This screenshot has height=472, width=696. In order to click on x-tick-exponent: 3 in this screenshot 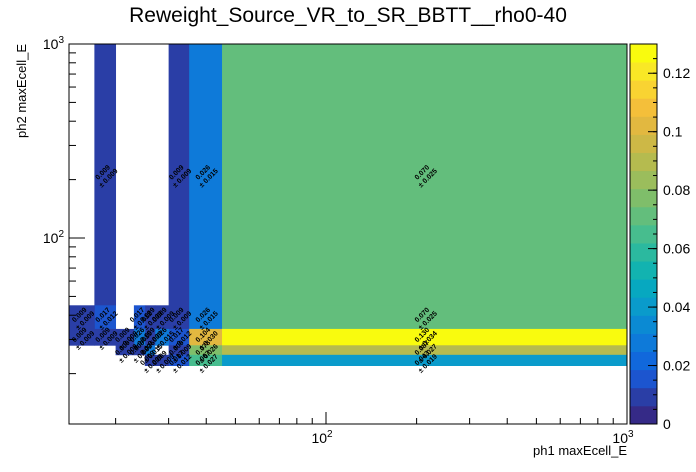, I will do `click(631, 434)`.